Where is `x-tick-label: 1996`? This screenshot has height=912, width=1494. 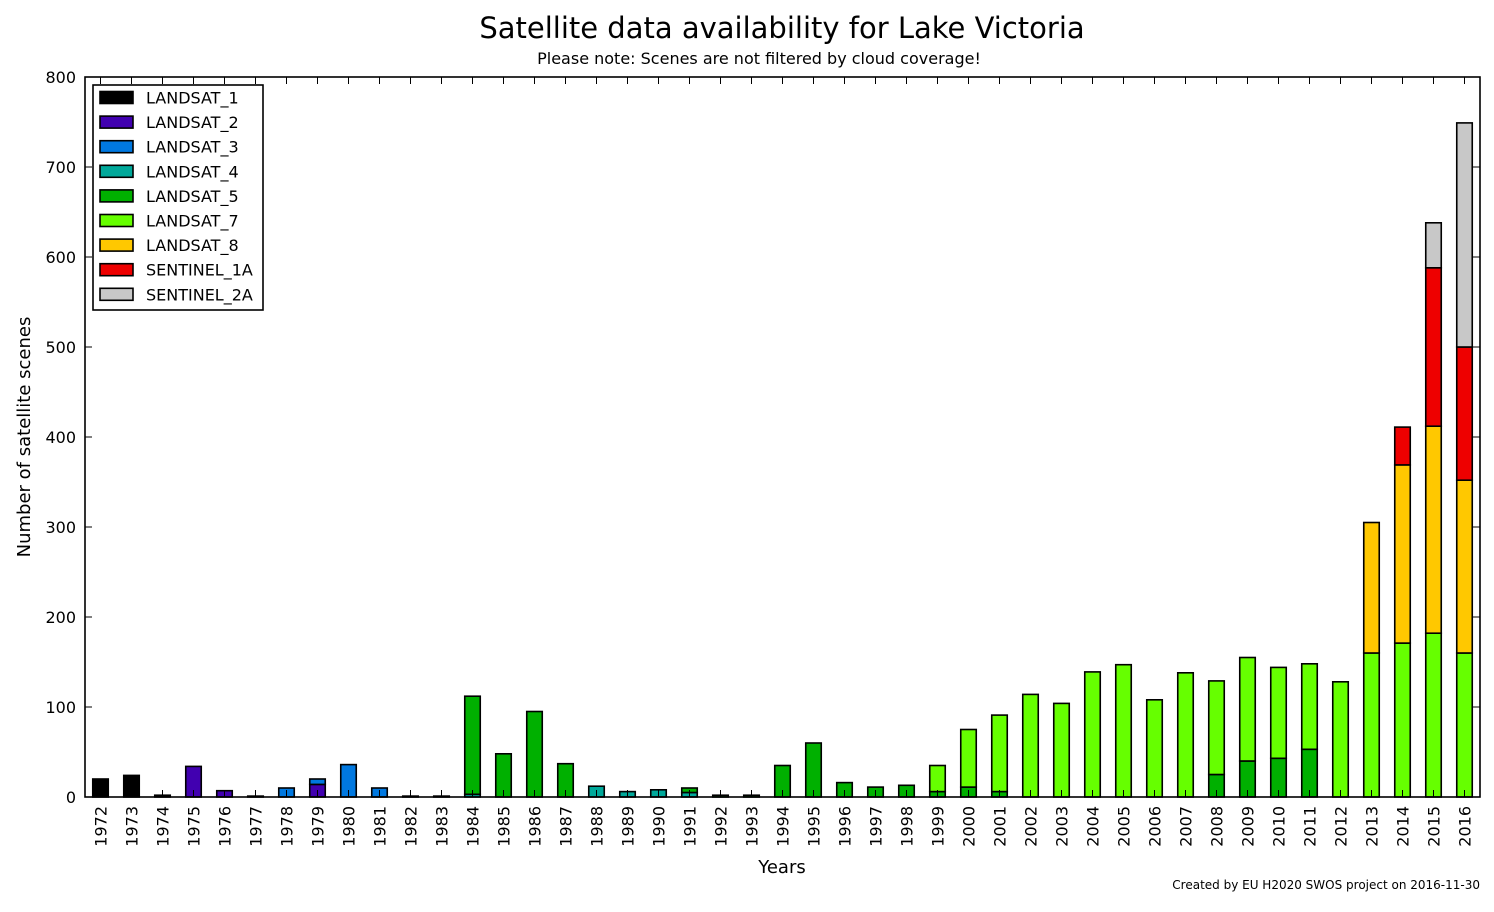 x-tick-label: 1996 is located at coordinates (845, 826).